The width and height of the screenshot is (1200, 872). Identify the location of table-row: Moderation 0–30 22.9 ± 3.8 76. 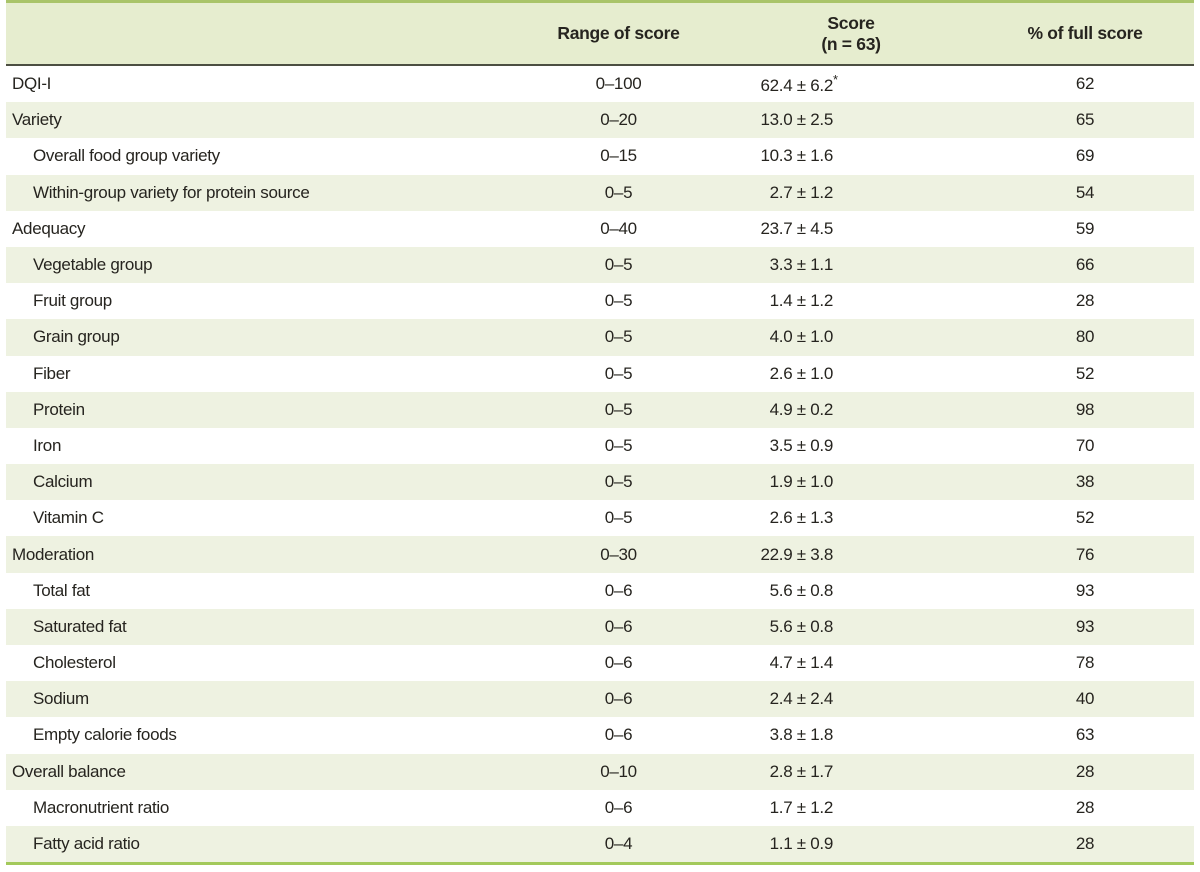
(600, 554).